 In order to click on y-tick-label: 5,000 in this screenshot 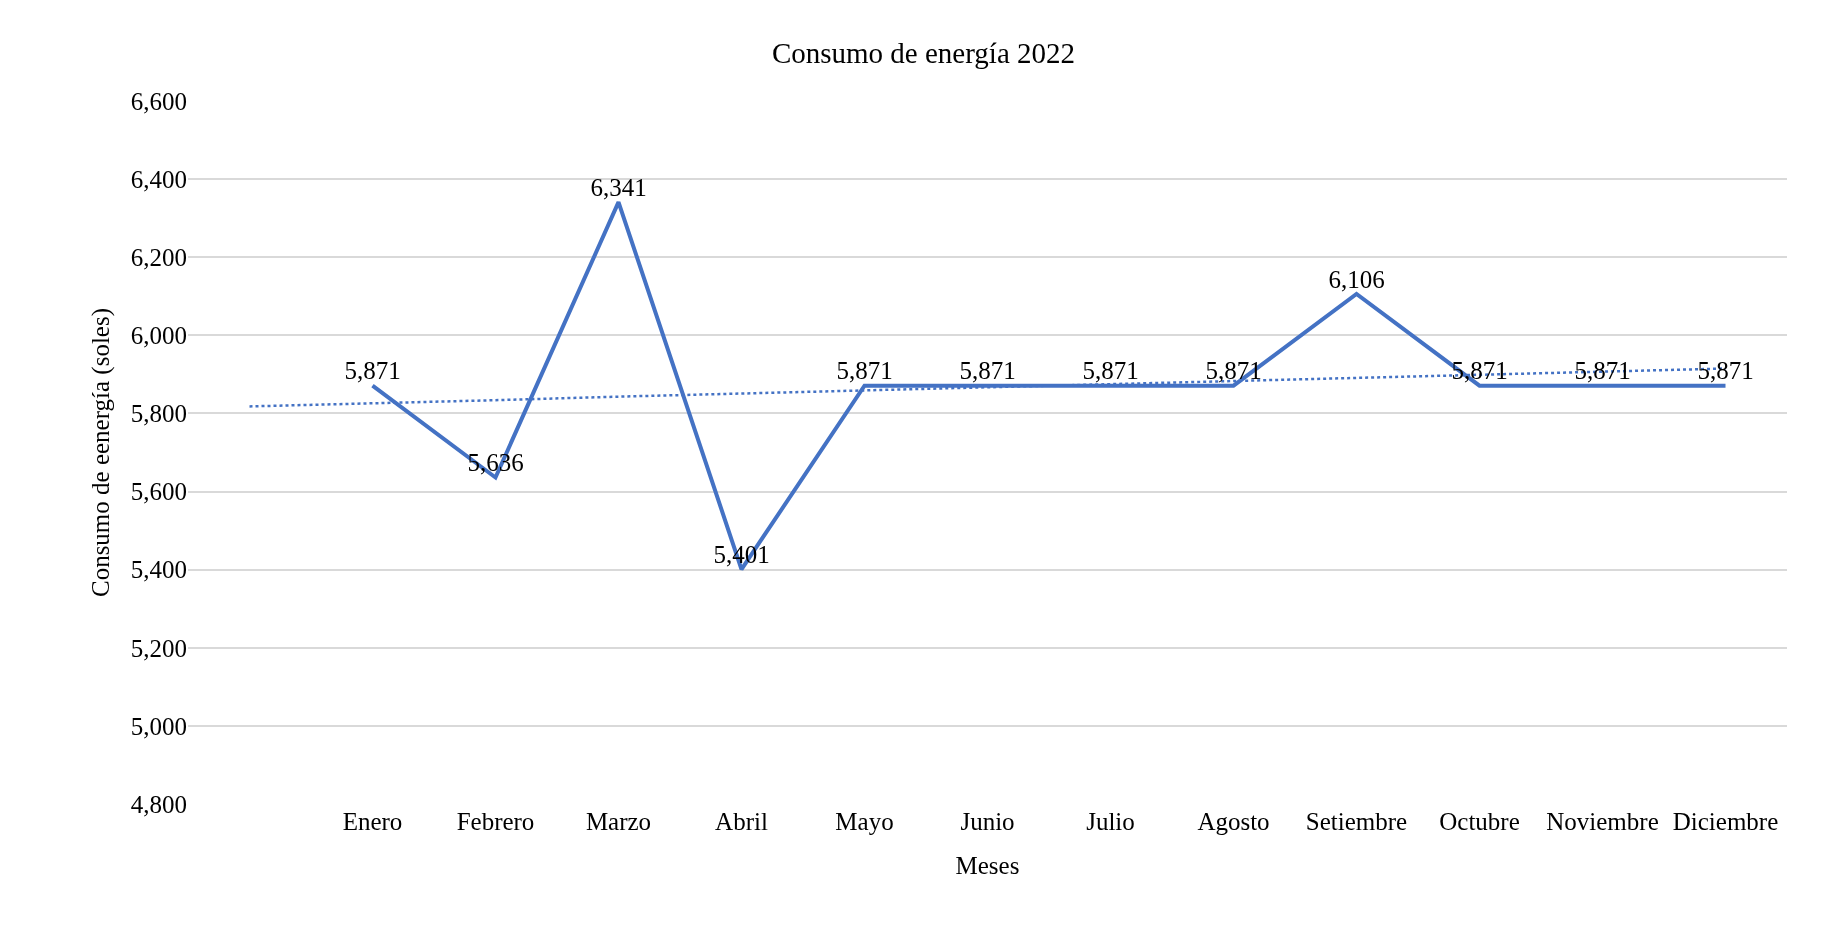, I will do `click(158, 726)`.